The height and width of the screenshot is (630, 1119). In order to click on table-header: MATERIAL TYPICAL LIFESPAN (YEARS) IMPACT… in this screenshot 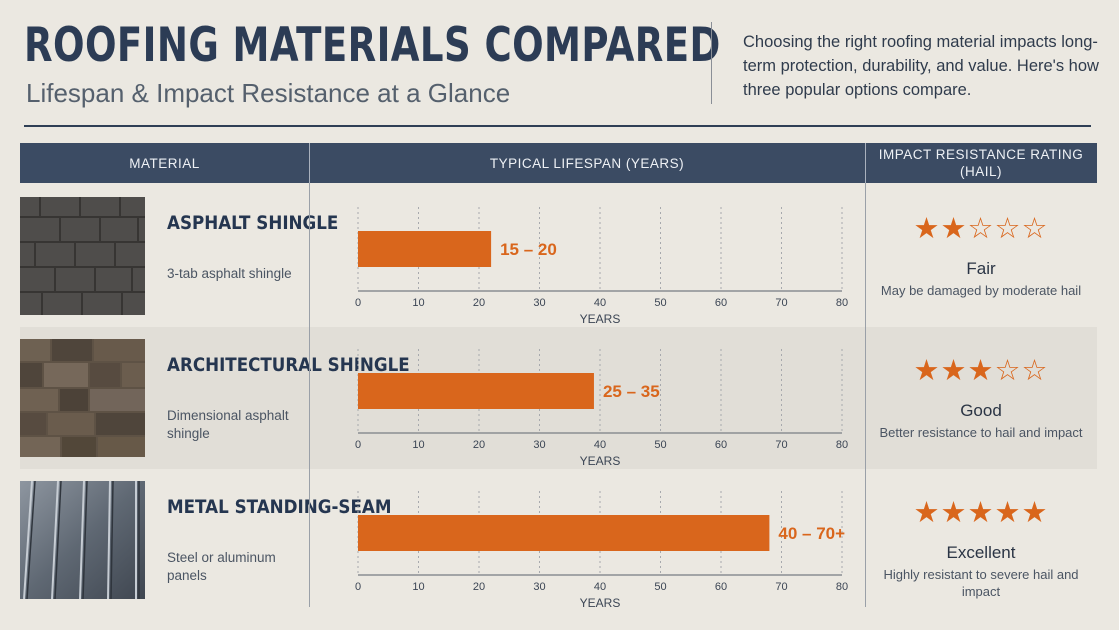, I will do `click(558, 163)`.